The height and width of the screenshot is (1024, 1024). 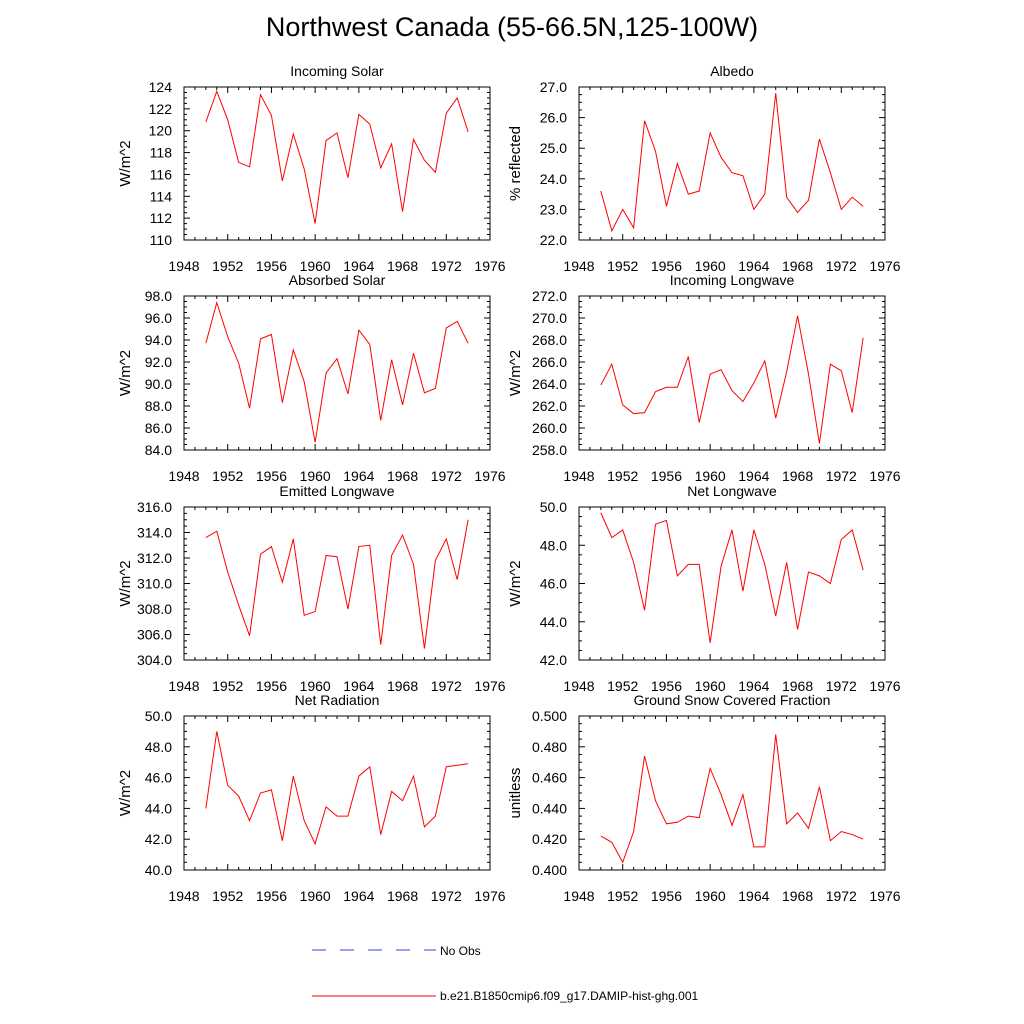 What do you see at coordinates (549, 340) in the screenshot?
I see `y-tick-label: 268.0` at bounding box center [549, 340].